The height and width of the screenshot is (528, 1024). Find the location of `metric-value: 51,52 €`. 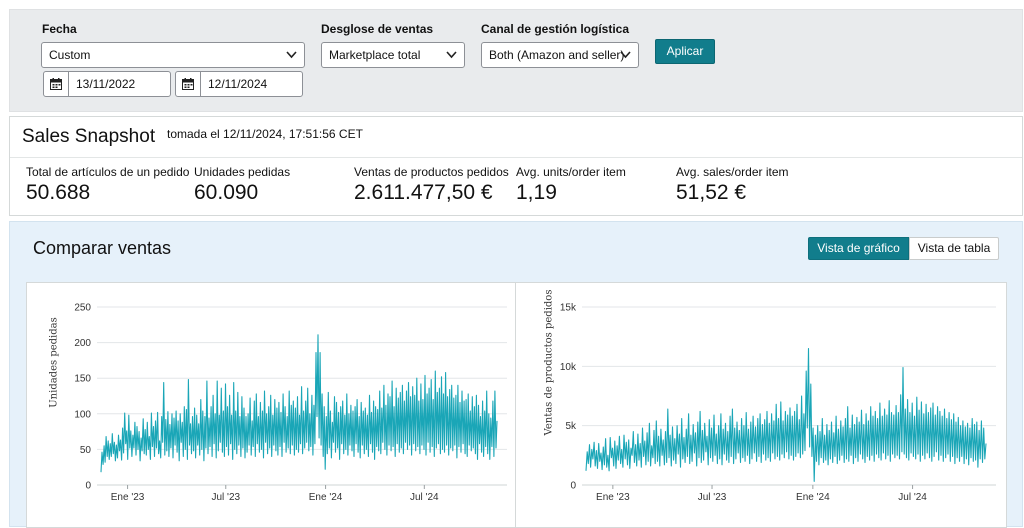

metric-value: 51,52 € is located at coordinates (711, 192).